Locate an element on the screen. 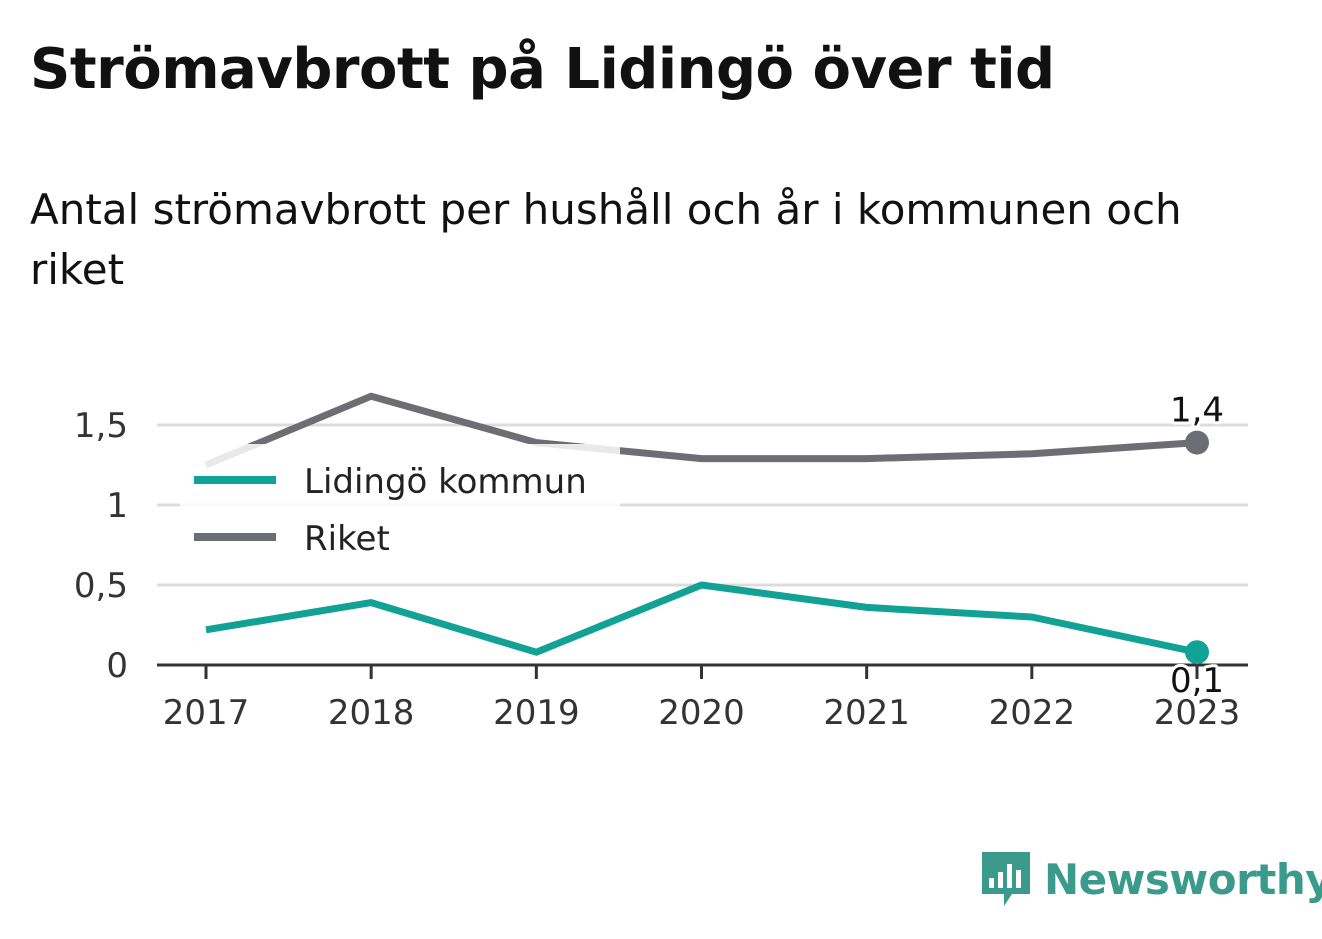  legend: Lidingö kommun Riket is located at coordinates (400, 504).